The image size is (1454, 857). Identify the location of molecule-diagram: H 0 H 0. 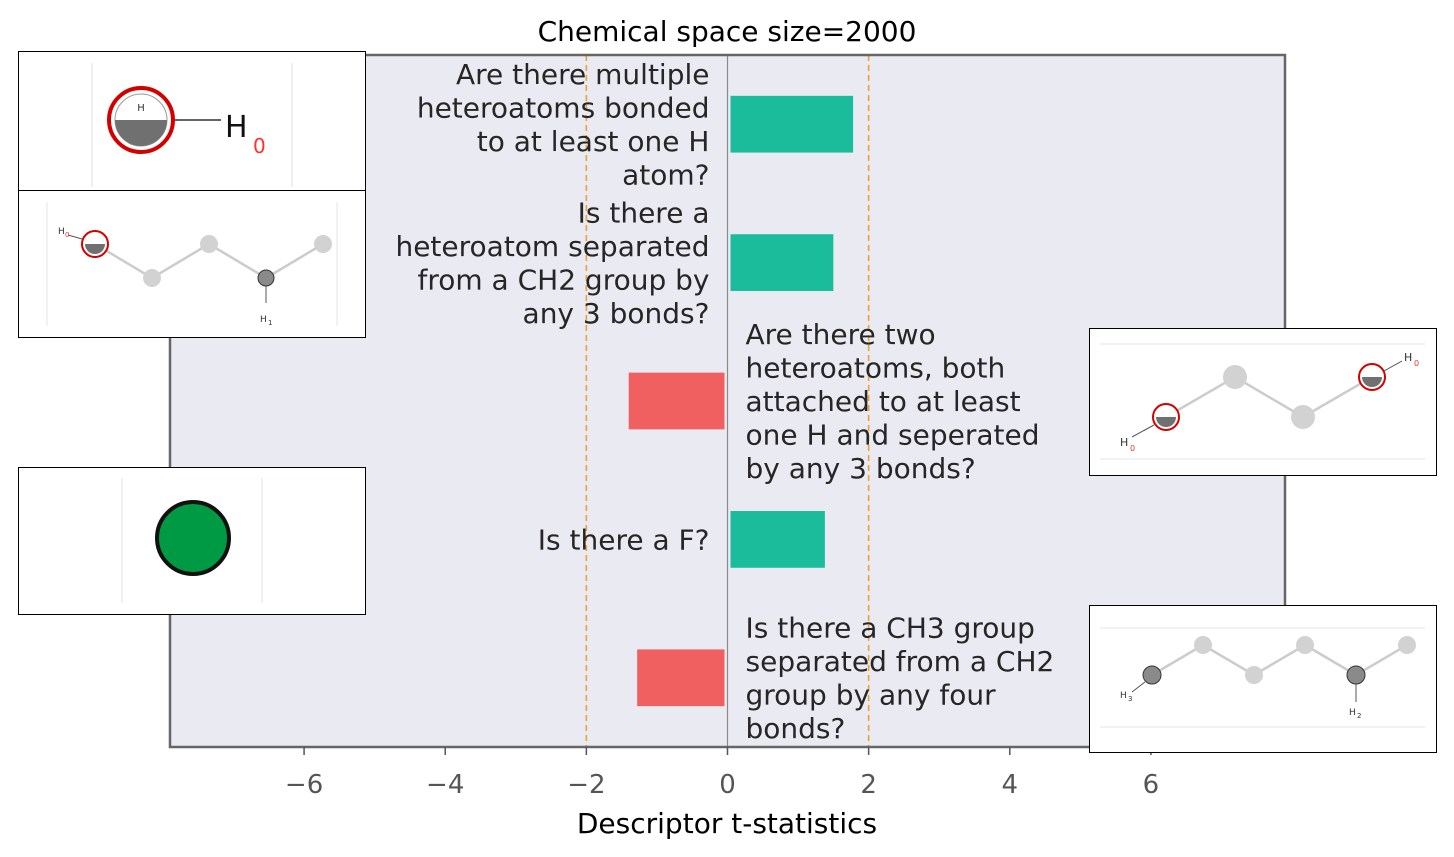
(1262, 401).